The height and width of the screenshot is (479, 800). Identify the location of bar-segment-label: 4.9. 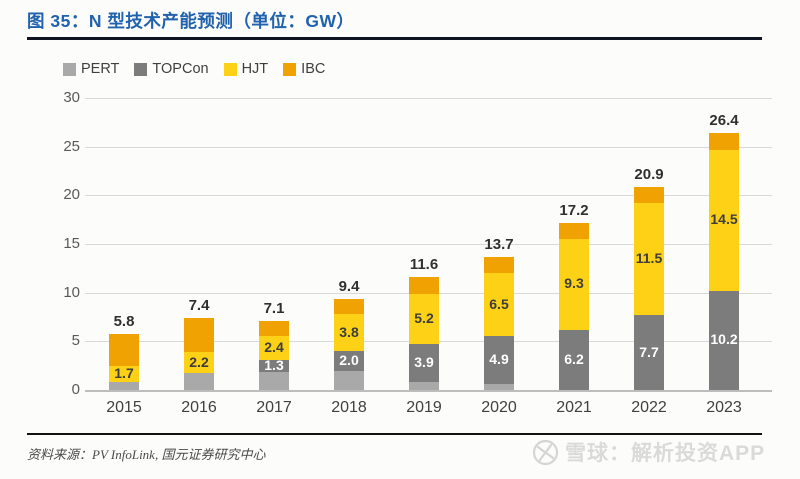
(499, 359).